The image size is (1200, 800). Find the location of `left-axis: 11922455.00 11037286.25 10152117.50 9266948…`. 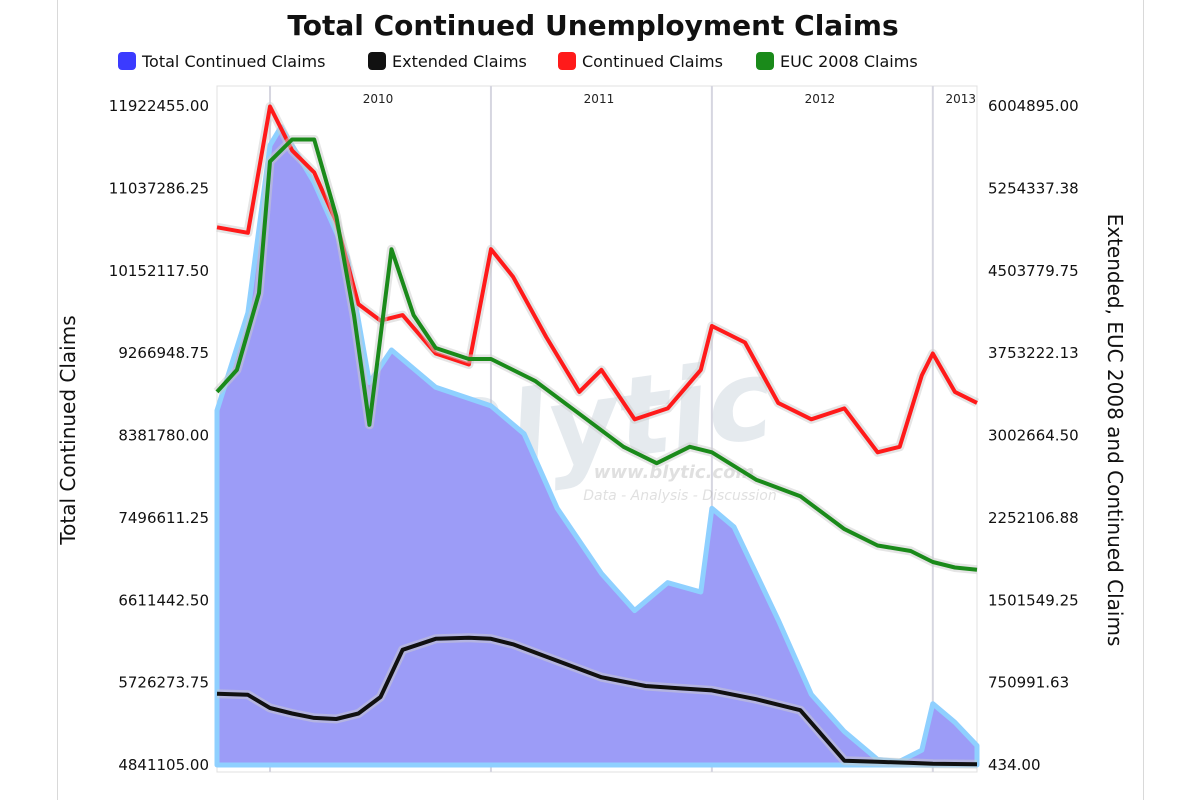

left-axis: 11922455.00 11037286.25 10152117.50 9266948… is located at coordinates (159, 435).